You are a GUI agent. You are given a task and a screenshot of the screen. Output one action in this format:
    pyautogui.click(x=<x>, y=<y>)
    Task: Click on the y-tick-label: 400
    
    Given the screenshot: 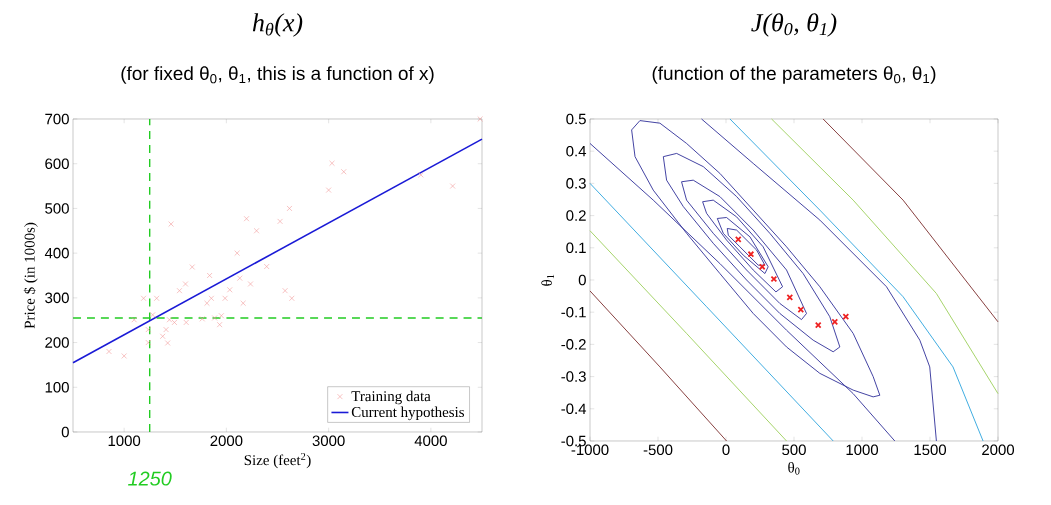 What is the action you would take?
    pyautogui.click(x=56, y=253)
    